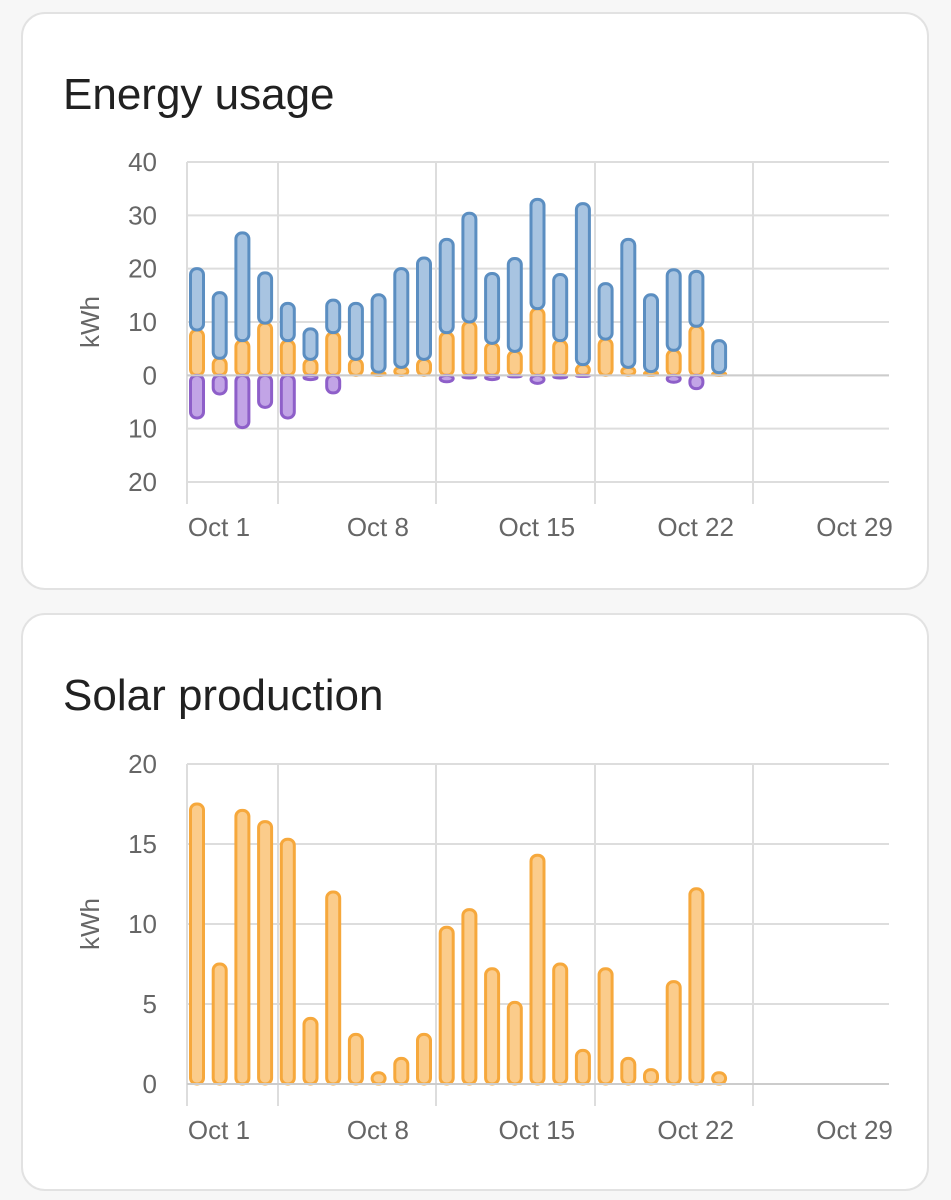 The width and height of the screenshot is (951, 1200). I want to click on solar-production-title: Solar production, so click(223, 695).